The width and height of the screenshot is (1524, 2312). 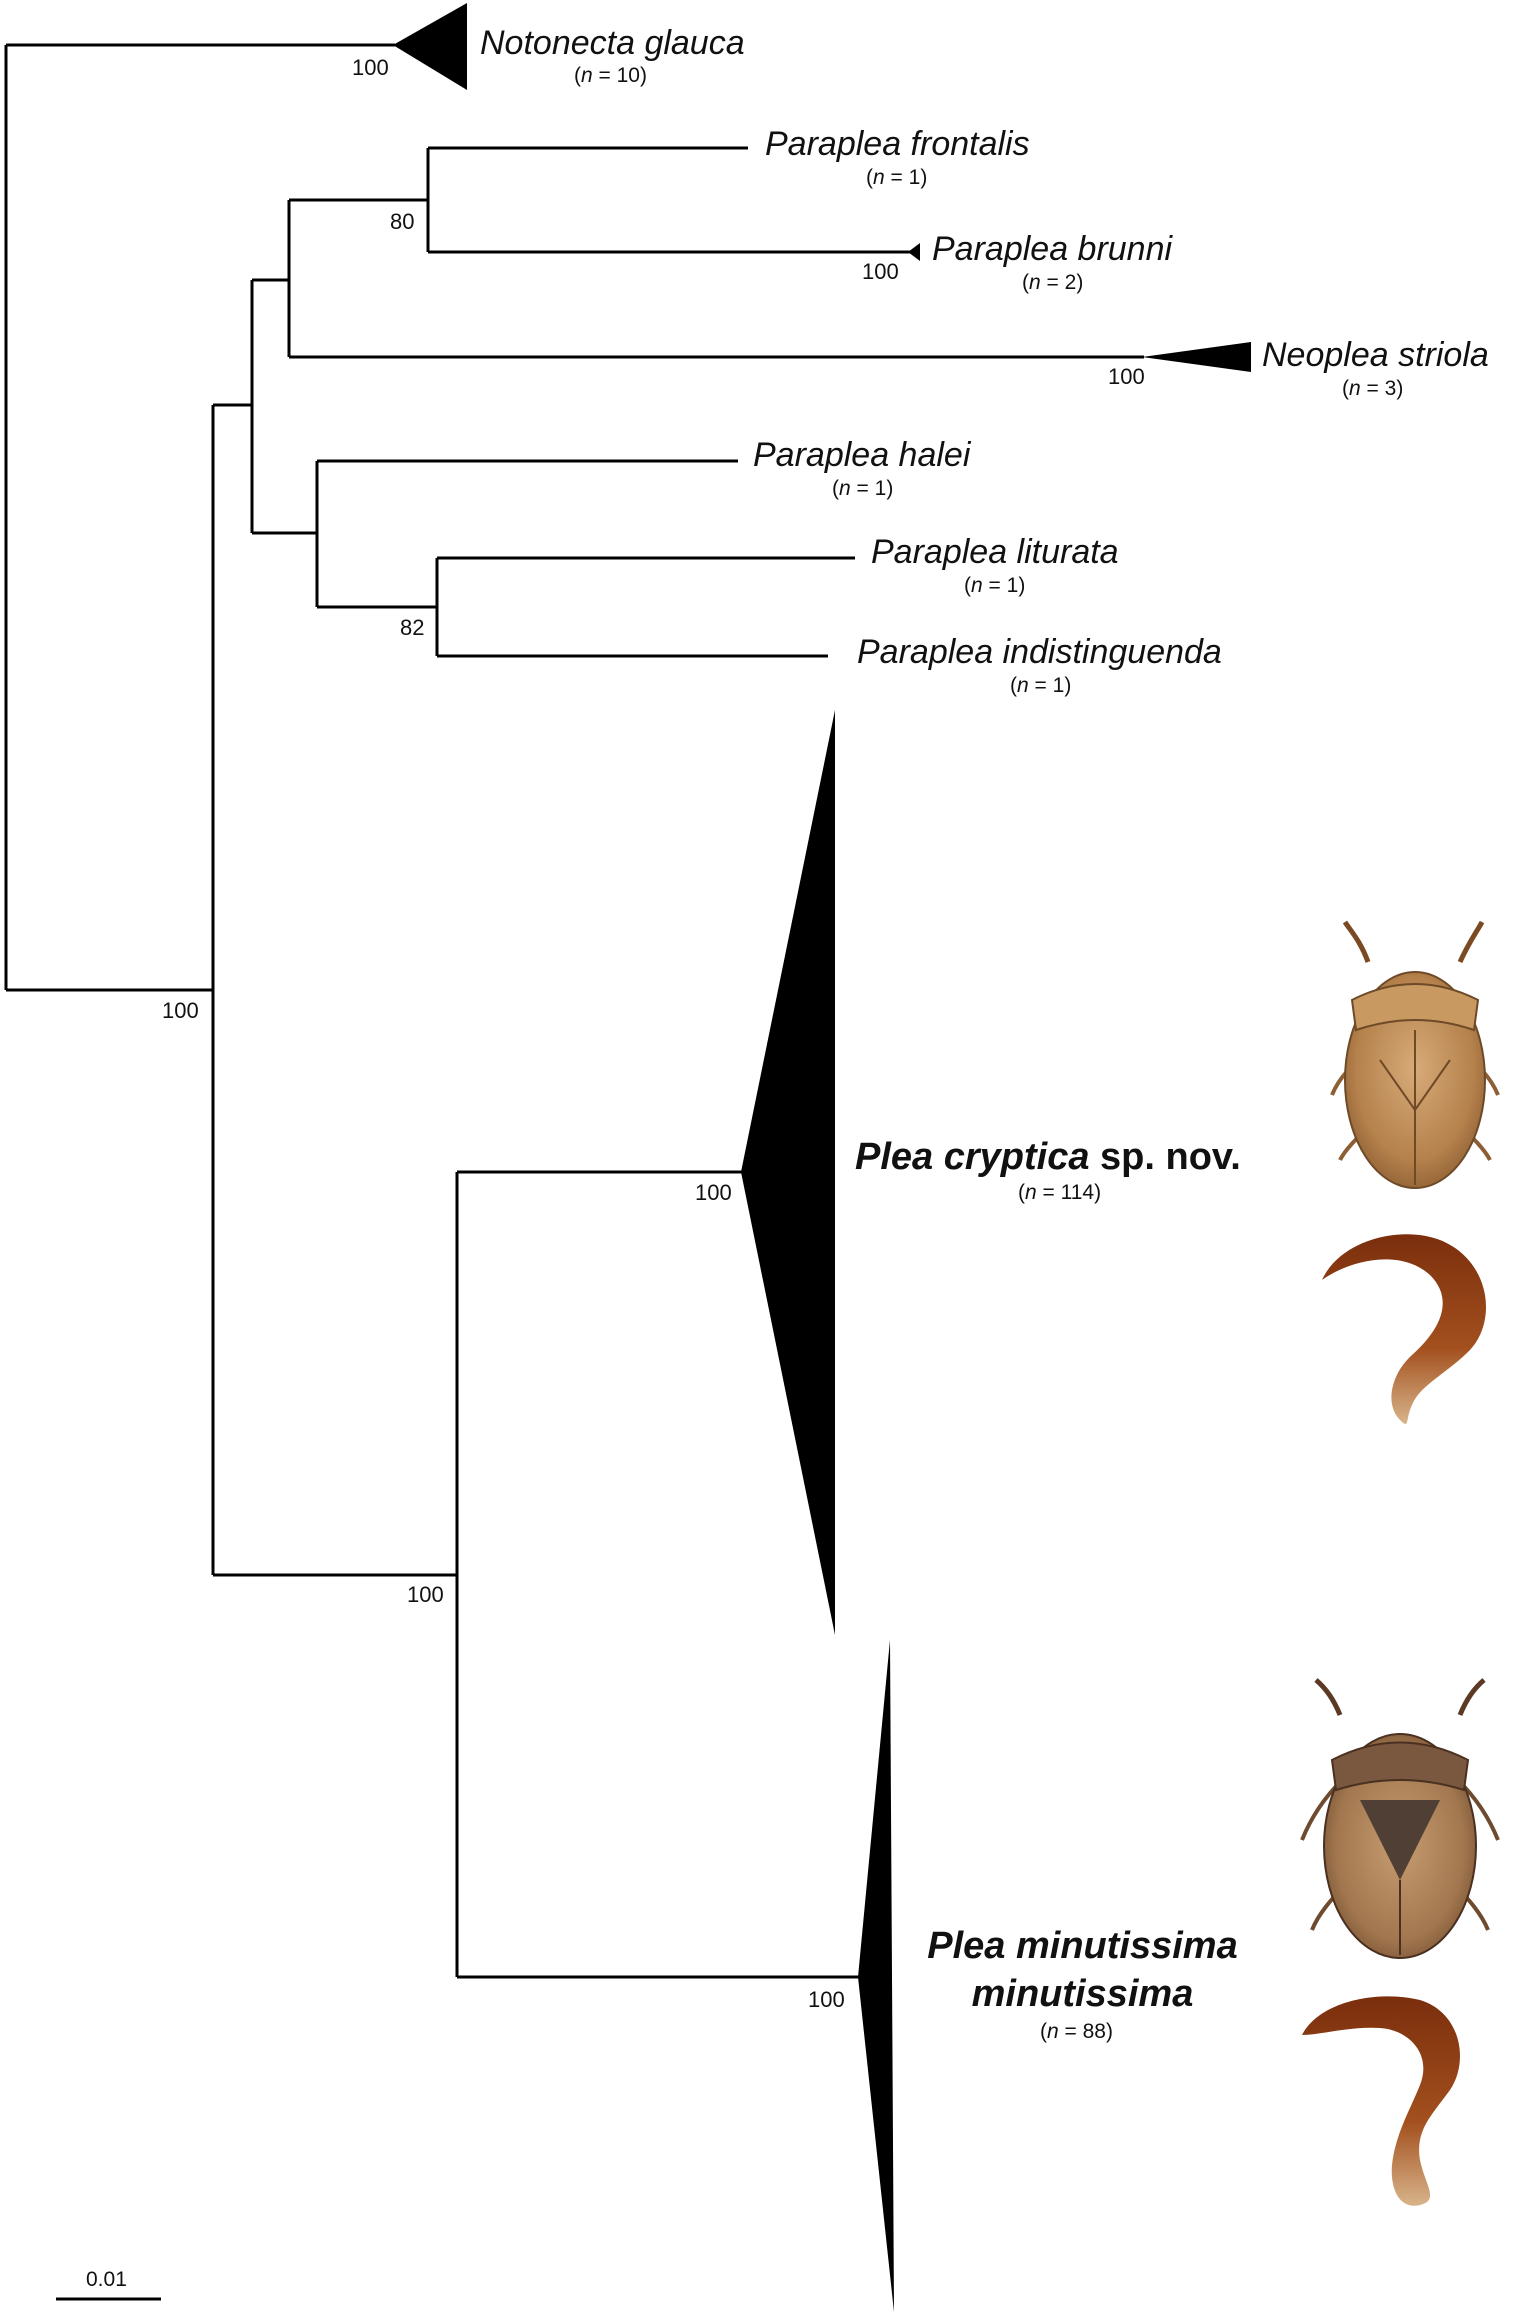 What do you see at coordinates (788, 1172) in the screenshot?
I see `clade-triangle-cryptica` at bounding box center [788, 1172].